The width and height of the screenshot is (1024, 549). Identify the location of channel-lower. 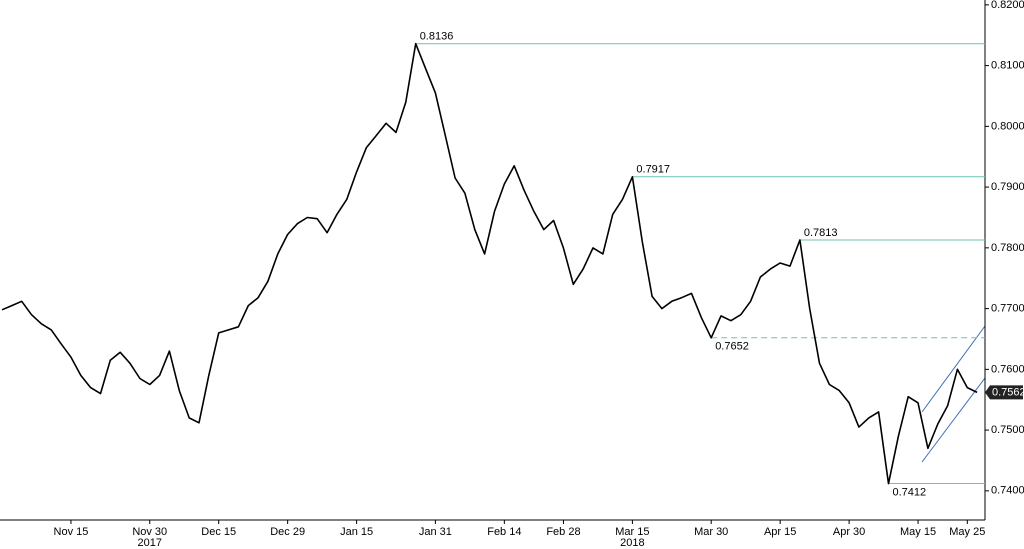
(953, 420).